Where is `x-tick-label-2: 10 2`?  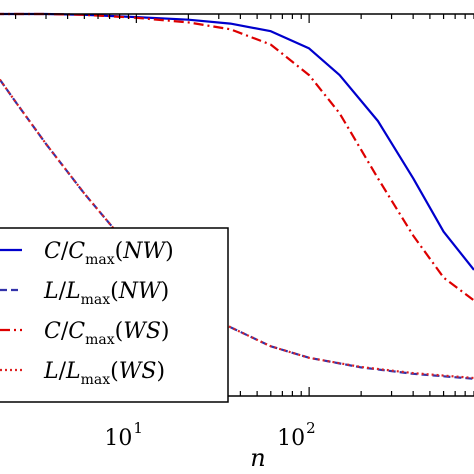 x-tick-label-2: 10 2 is located at coordinates (296, 435).